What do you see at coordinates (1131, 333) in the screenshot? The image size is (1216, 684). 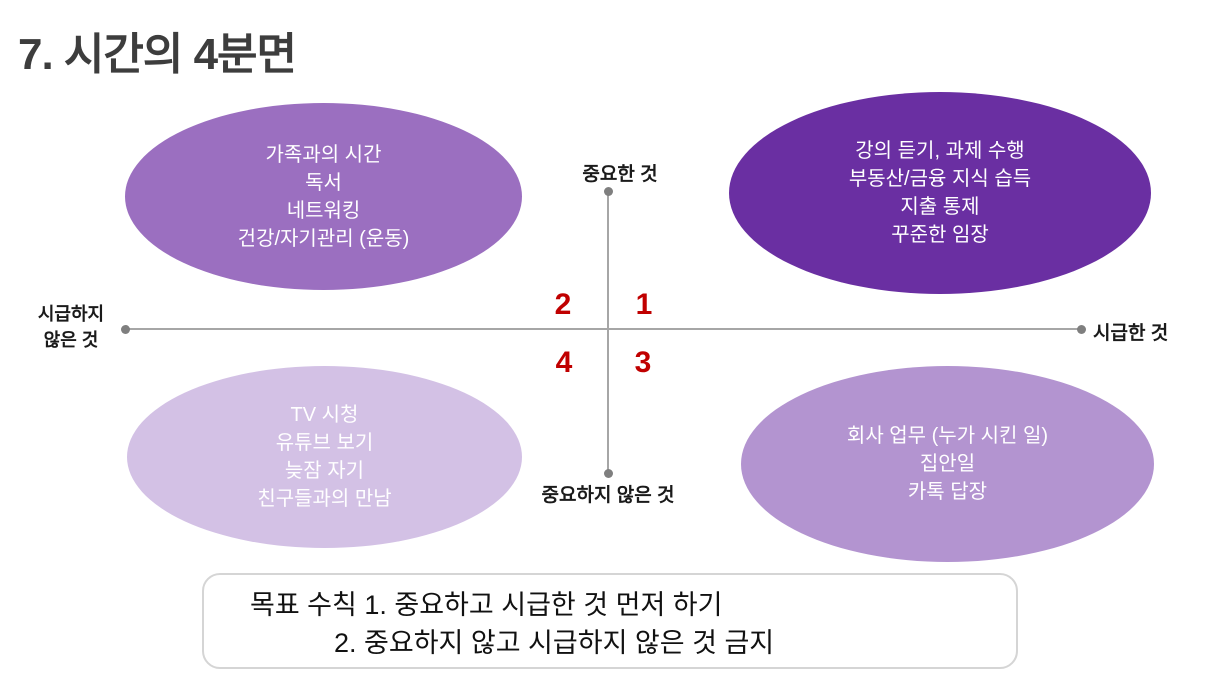 I see `axis-label-urgent: 시급한 것` at bounding box center [1131, 333].